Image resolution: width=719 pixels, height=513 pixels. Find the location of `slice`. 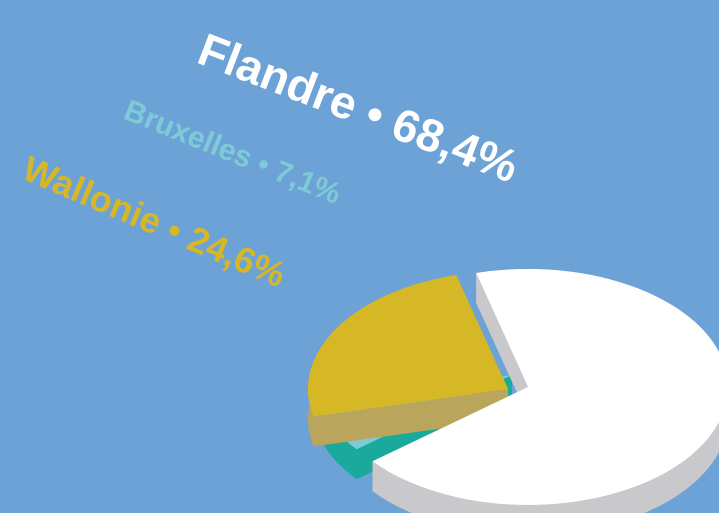

slice is located at coordinates (408, 346).